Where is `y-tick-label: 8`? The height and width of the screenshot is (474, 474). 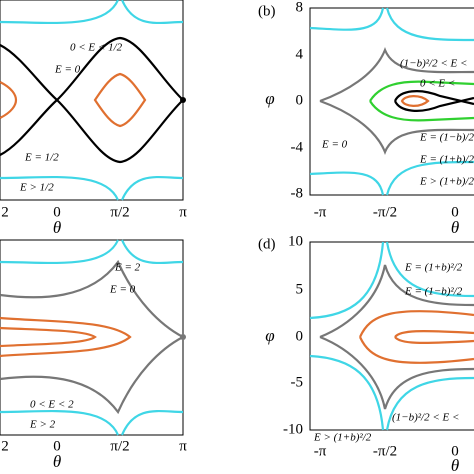 y-tick-label: 8 is located at coordinates (300, 7).